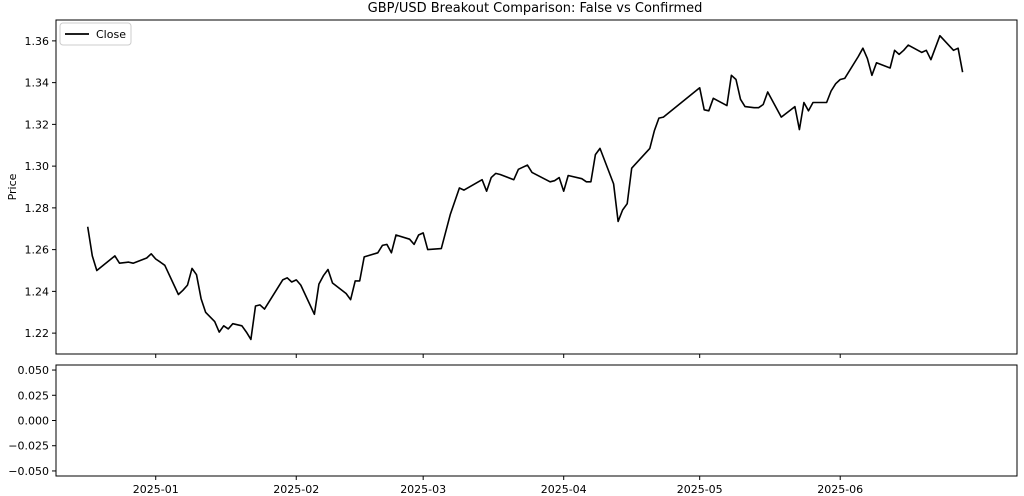  What do you see at coordinates (12, 186) in the screenshot?
I see `price-y-axis-label: Price` at bounding box center [12, 186].